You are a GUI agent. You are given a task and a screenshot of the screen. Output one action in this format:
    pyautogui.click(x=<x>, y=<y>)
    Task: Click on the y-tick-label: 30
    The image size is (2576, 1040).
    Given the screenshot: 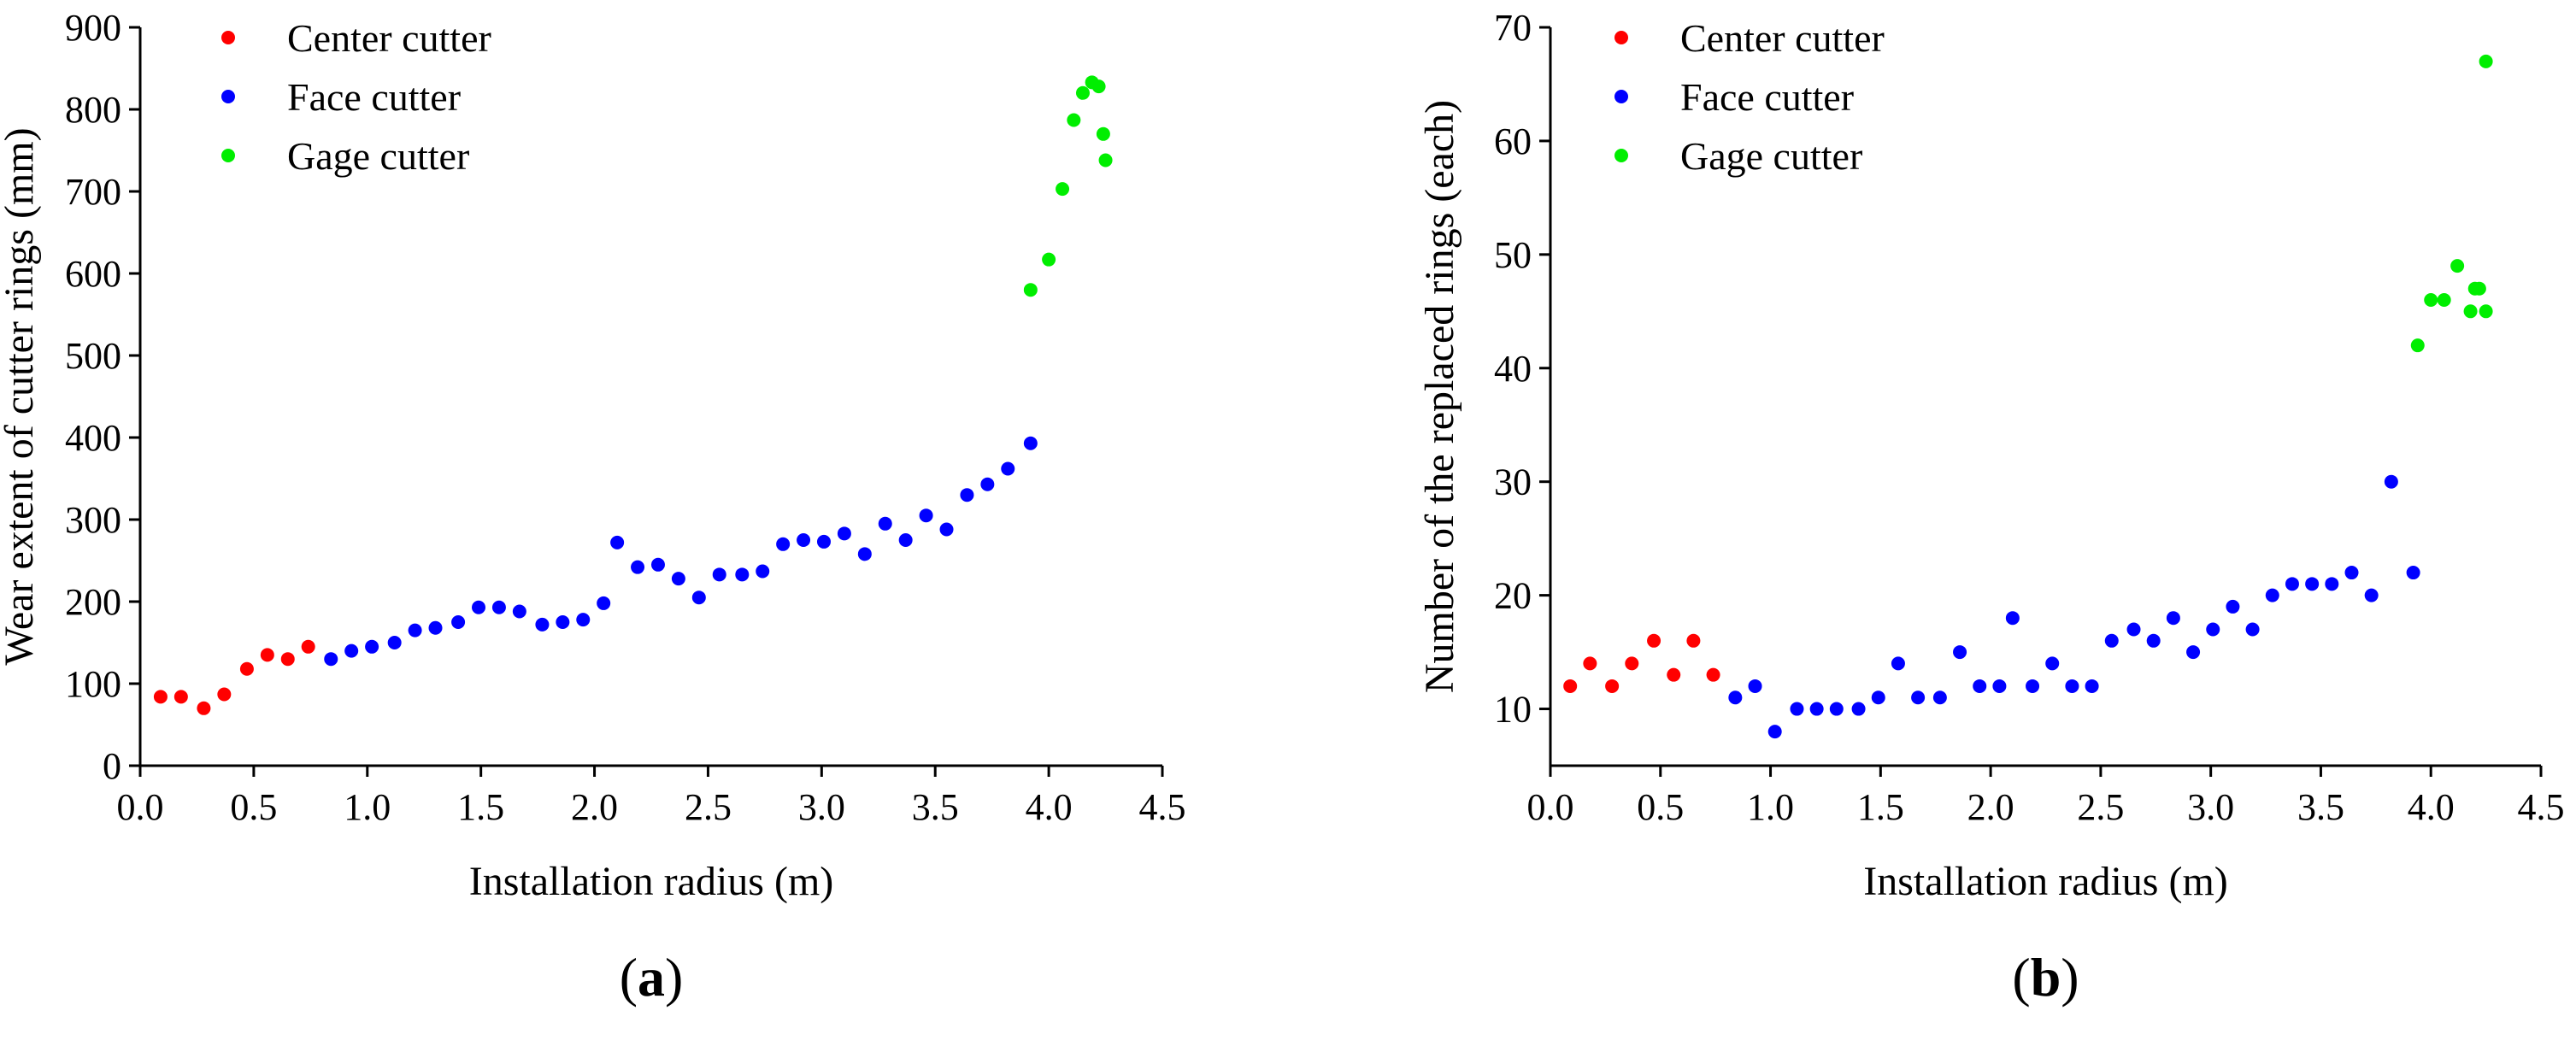 What is the action you would take?
    pyautogui.click(x=1513, y=482)
    